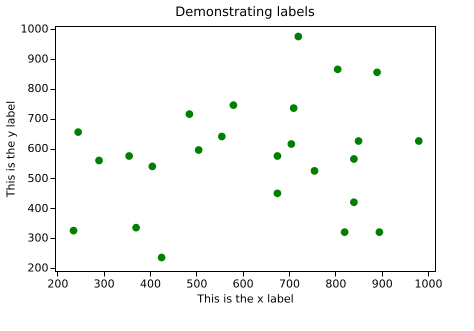 This screenshot has height=331, width=474. I want to click on y-tick-label: 600, so click(38, 148).